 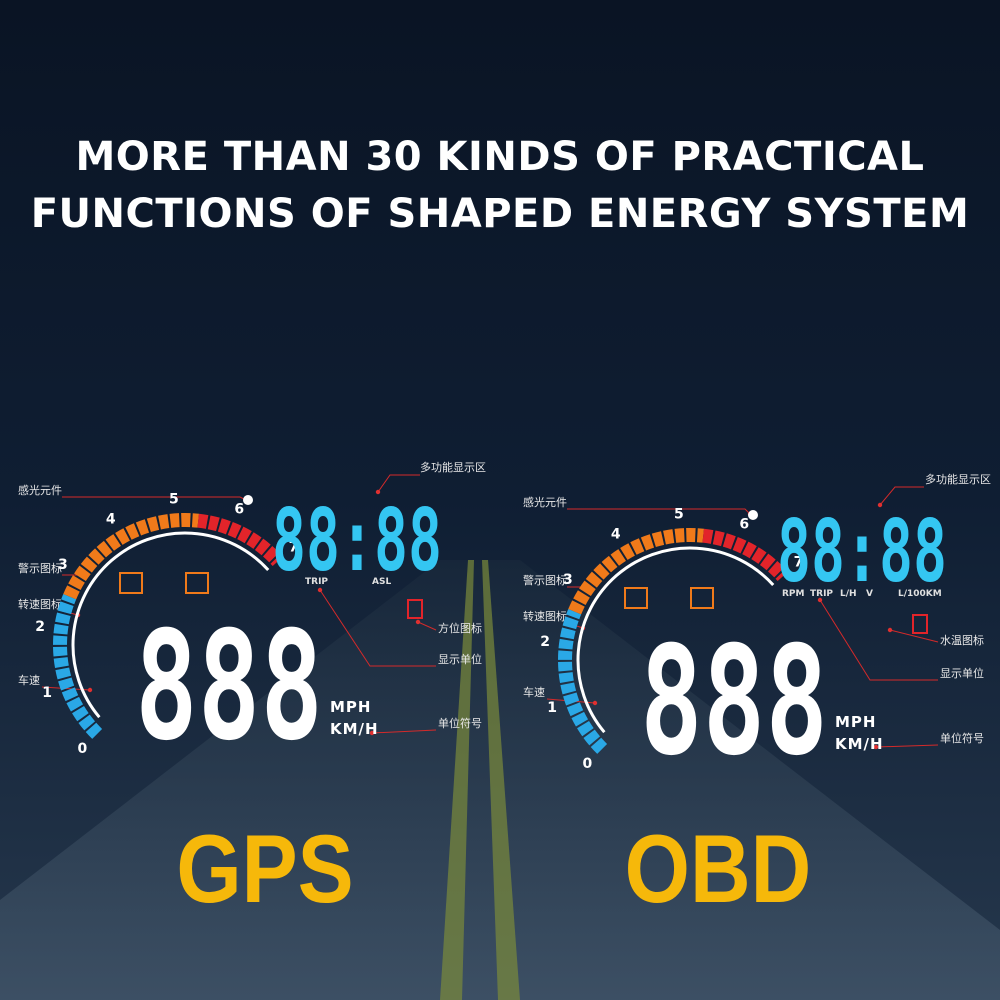 What do you see at coordinates (460, 628) in the screenshot?
I see `callout-label: 方位图标` at bounding box center [460, 628].